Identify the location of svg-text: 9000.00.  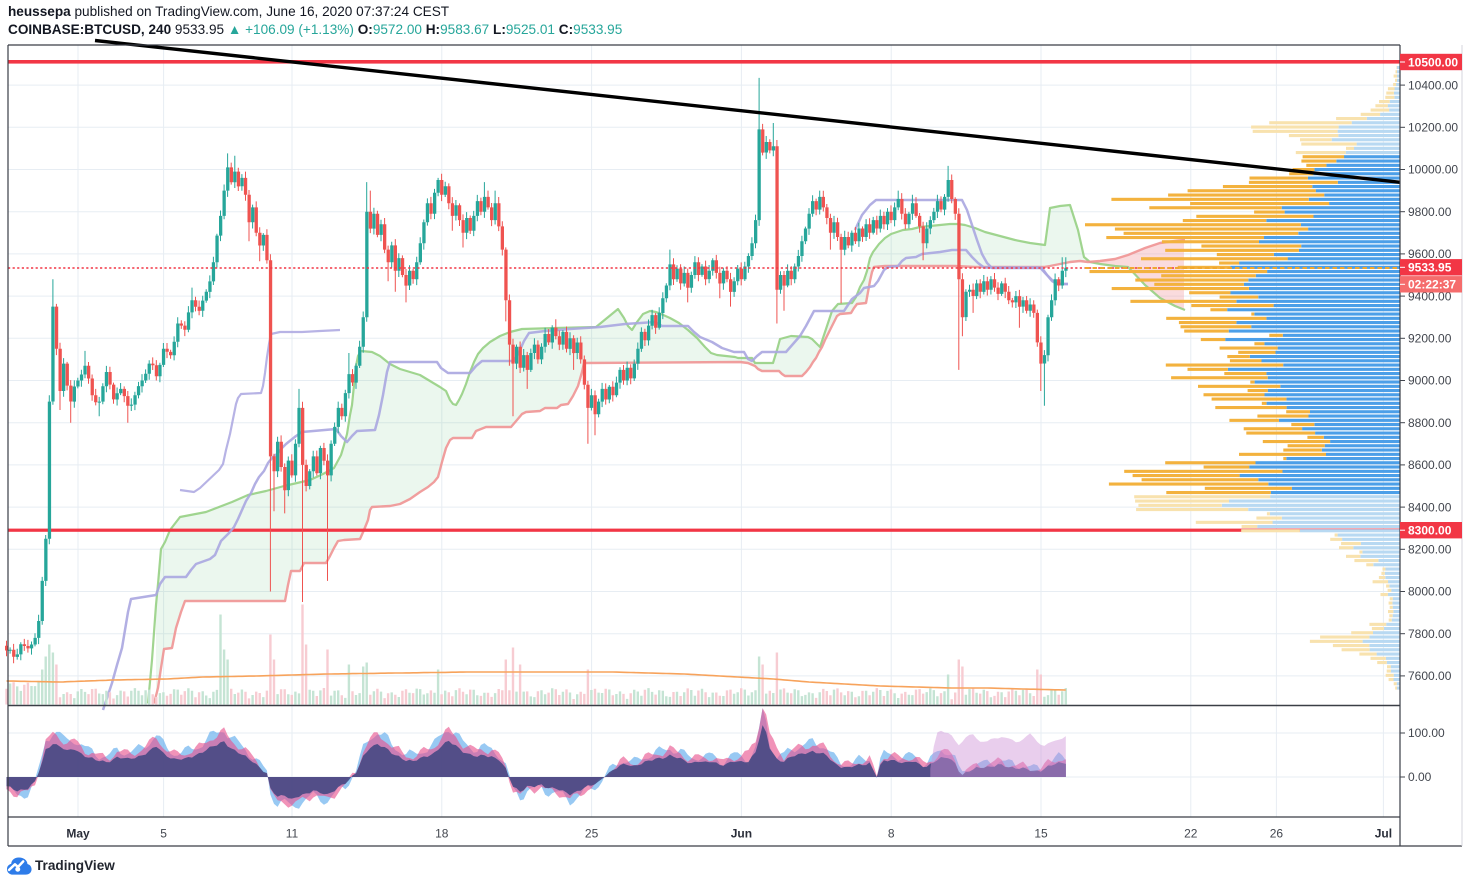
(1430, 381).